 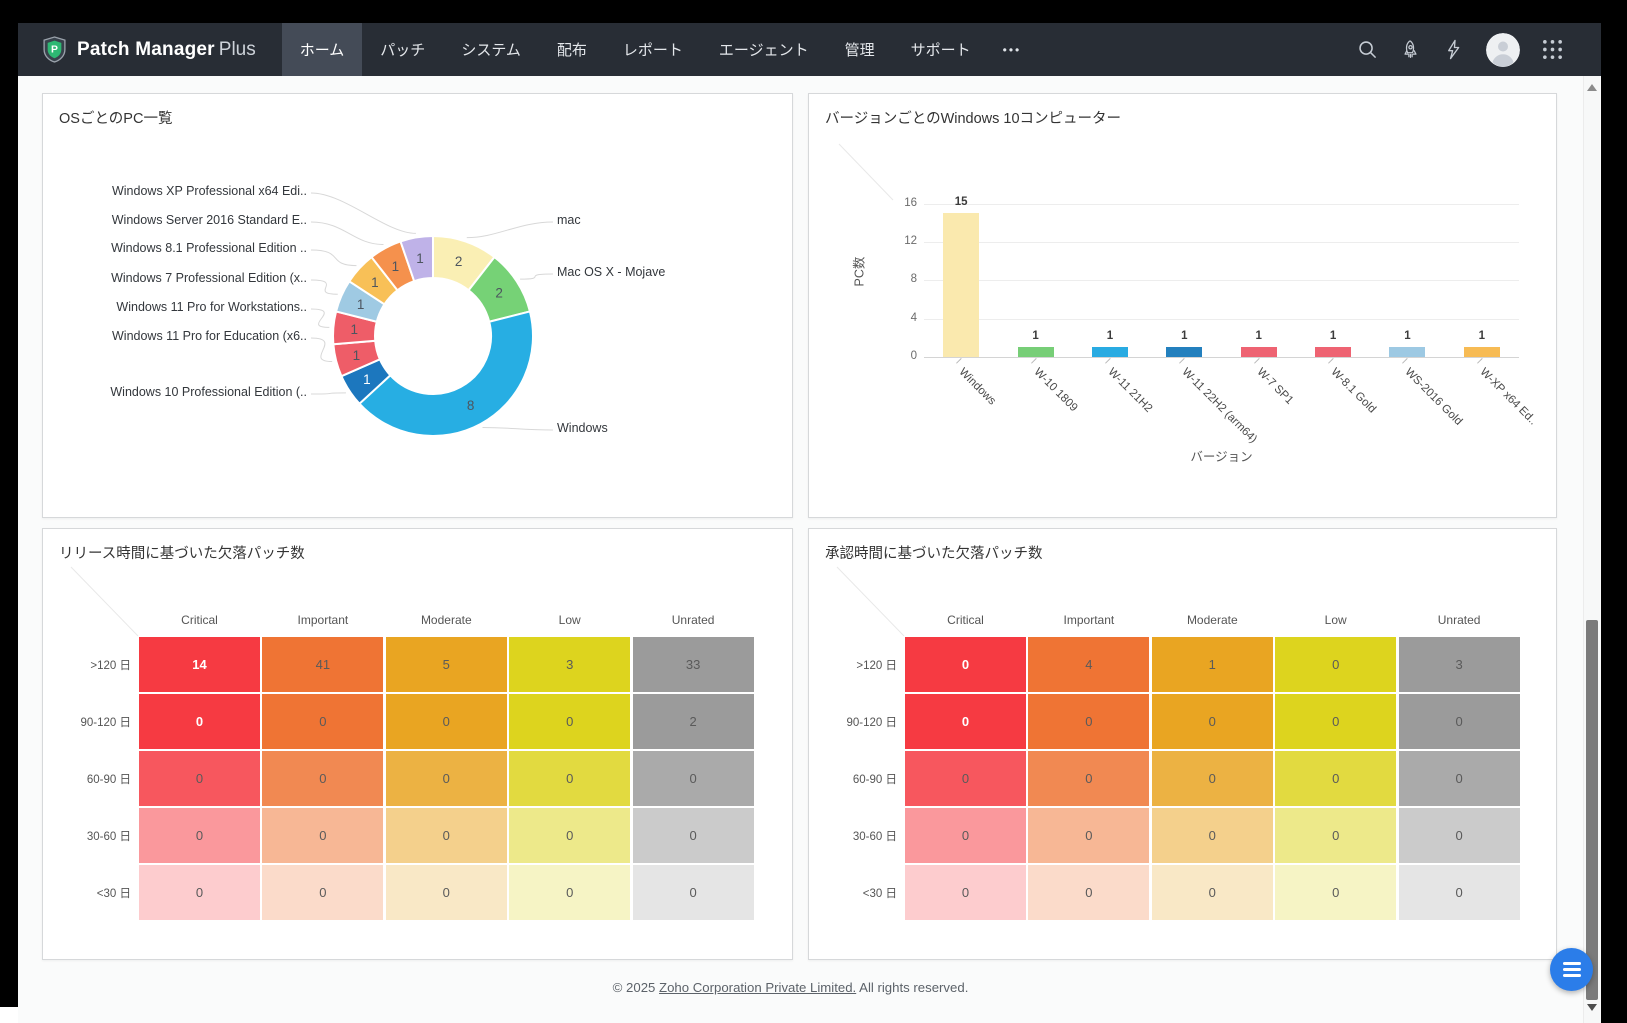 What do you see at coordinates (758, 987) in the screenshot?
I see `zoho-link: Zoho Corporation Private Limited.` at bounding box center [758, 987].